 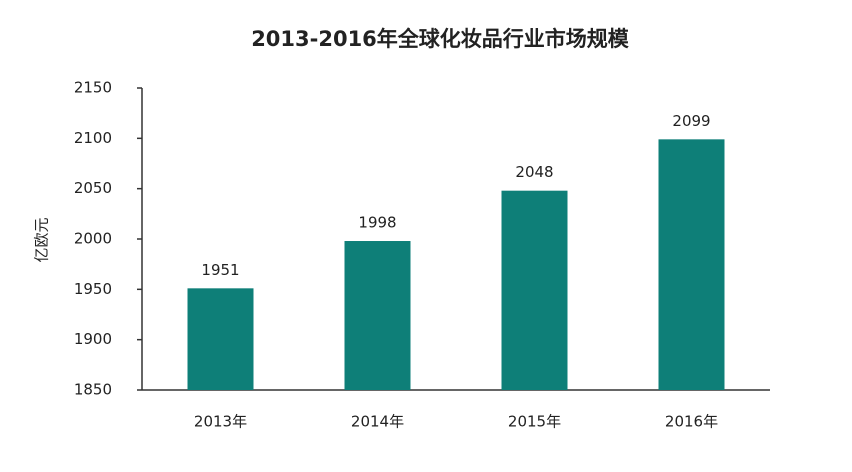 What do you see at coordinates (220, 270) in the screenshot?
I see `data-label: 1951` at bounding box center [220, 270].